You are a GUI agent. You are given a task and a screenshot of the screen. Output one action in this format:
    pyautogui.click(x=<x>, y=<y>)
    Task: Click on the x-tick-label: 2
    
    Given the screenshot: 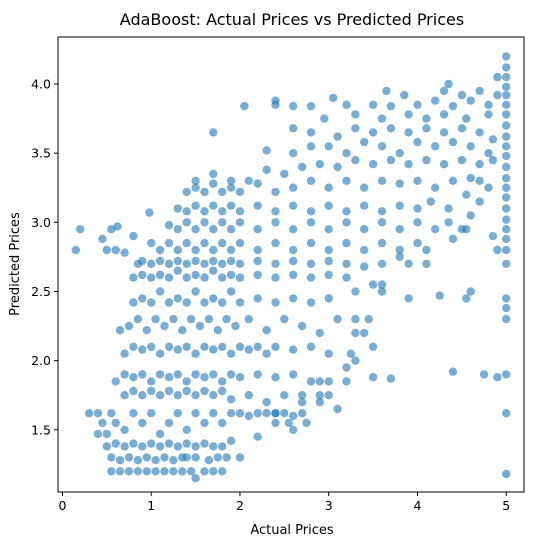 What is the action you would take?
    pyautogui.click(x=240, y=505)
    